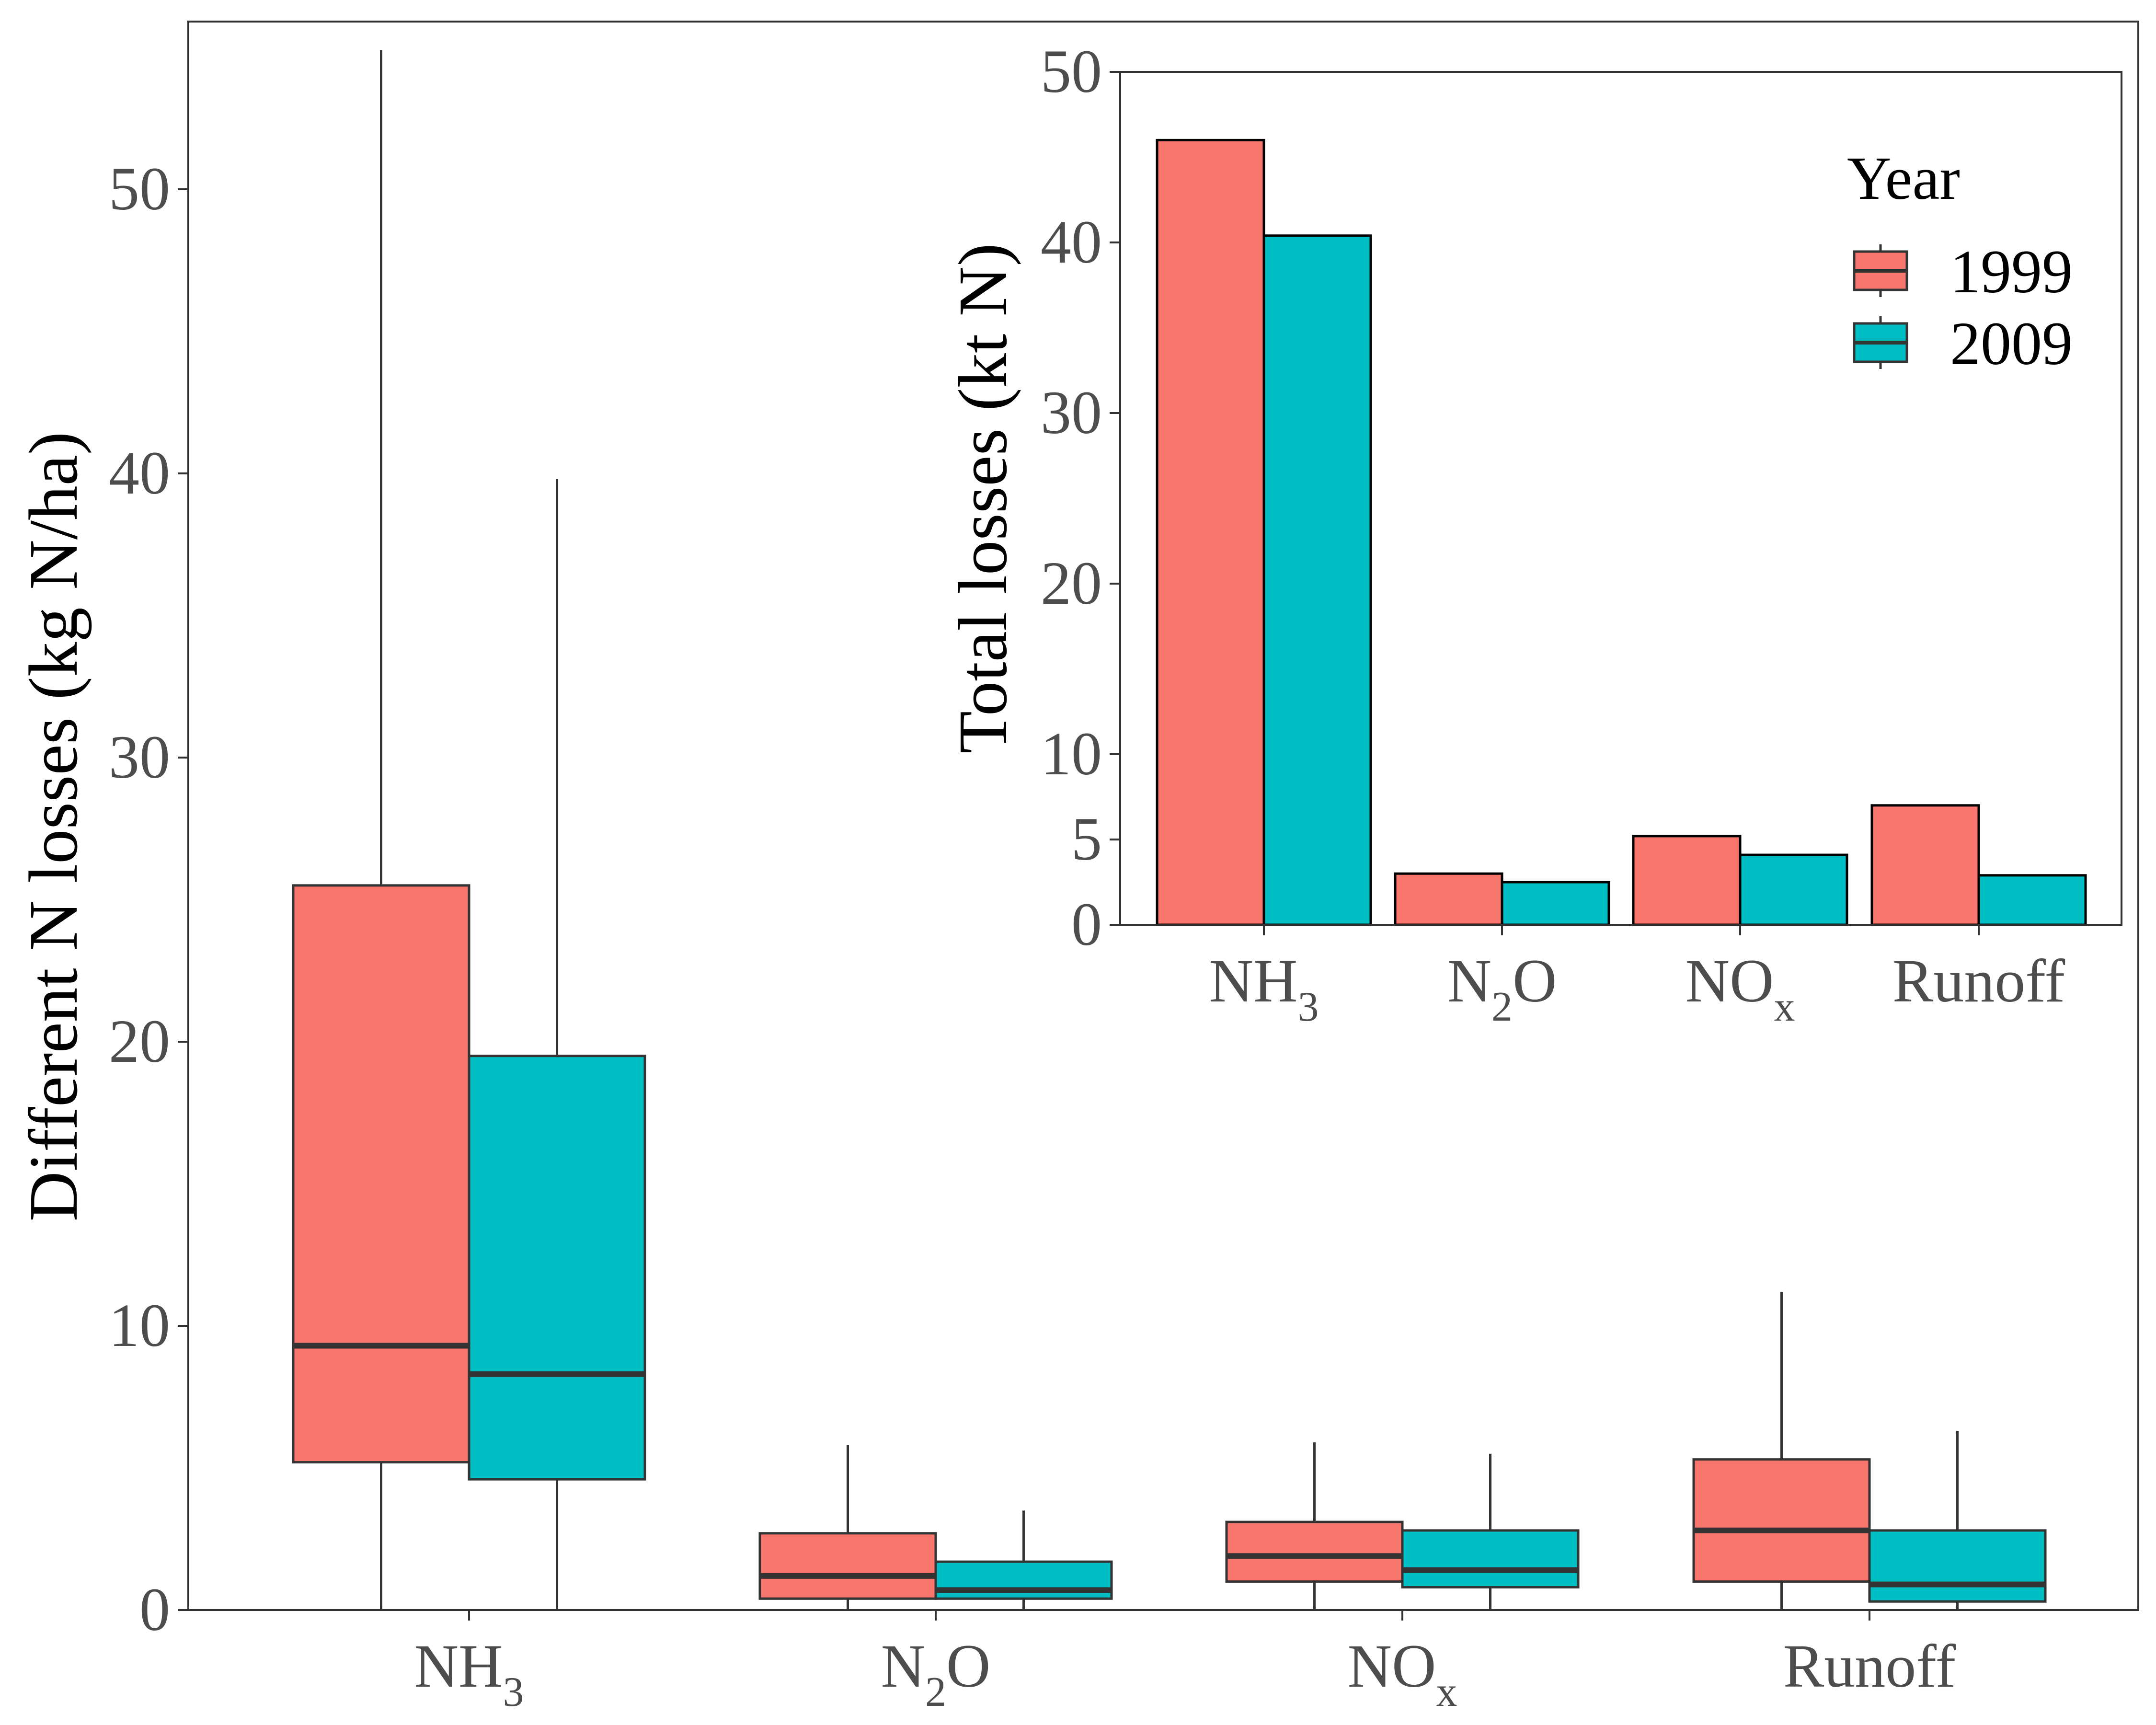 This screenshot has height=1725, width=2156. Describe the element at coordinates (1314, 1552) in the screenshot. I see `box-nox-1999-body` at that location.